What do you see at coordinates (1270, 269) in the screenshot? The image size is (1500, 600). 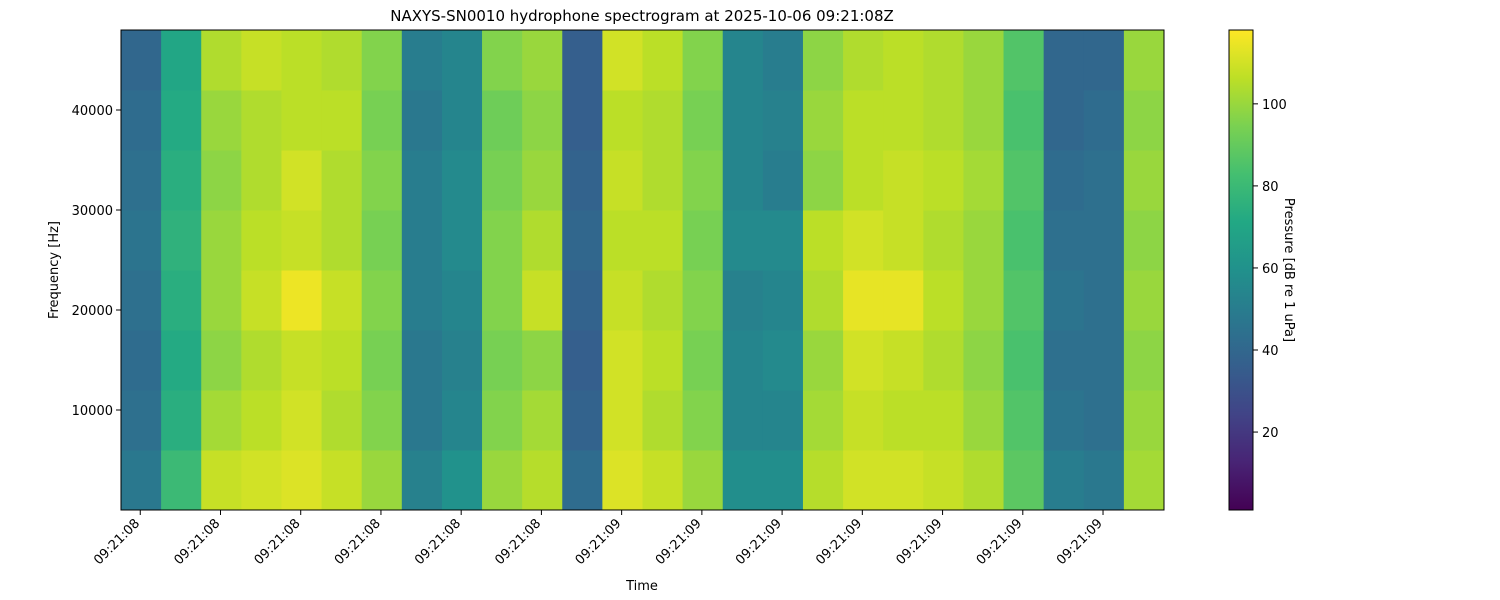 I see `colorbar-tick-label: 60` at bounding box center [1270, 269].